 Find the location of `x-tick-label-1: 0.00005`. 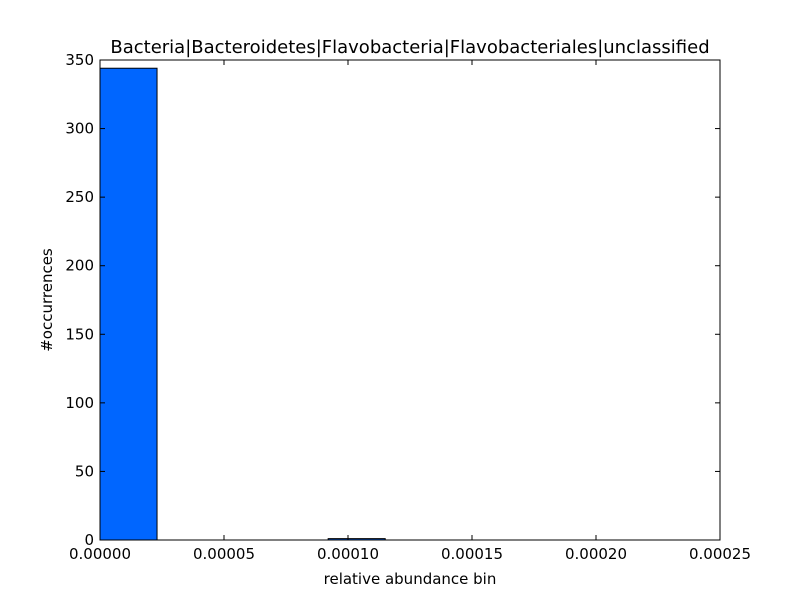

x-tick-label-1: 0.00005 is located at coordinates (224, 554).